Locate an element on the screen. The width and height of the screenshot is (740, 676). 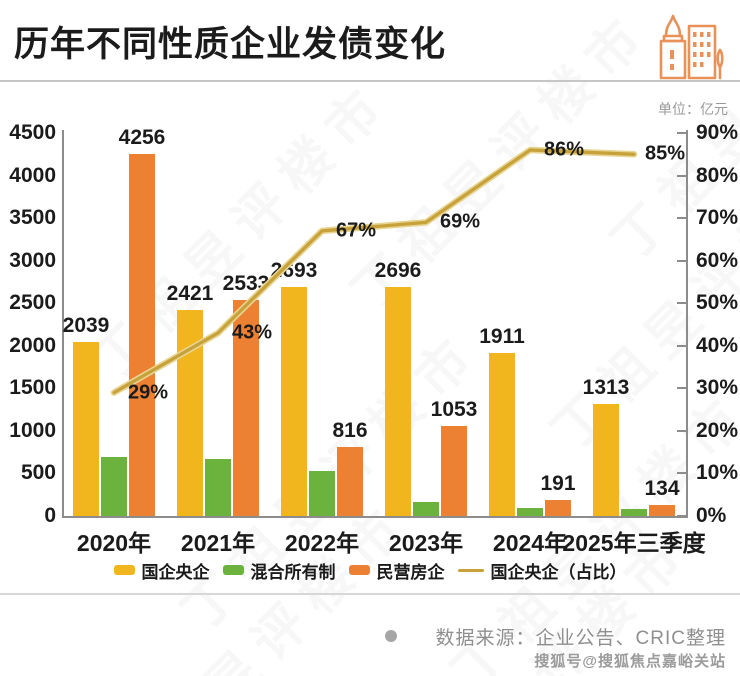
legend-line-marker-icon is located at coordinates (470, 570).